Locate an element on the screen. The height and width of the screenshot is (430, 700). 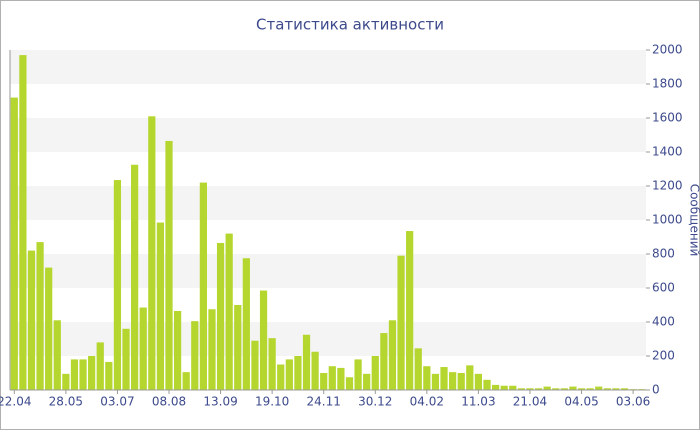
chart-title: Статистика активности is located at coordinates (350, 25).